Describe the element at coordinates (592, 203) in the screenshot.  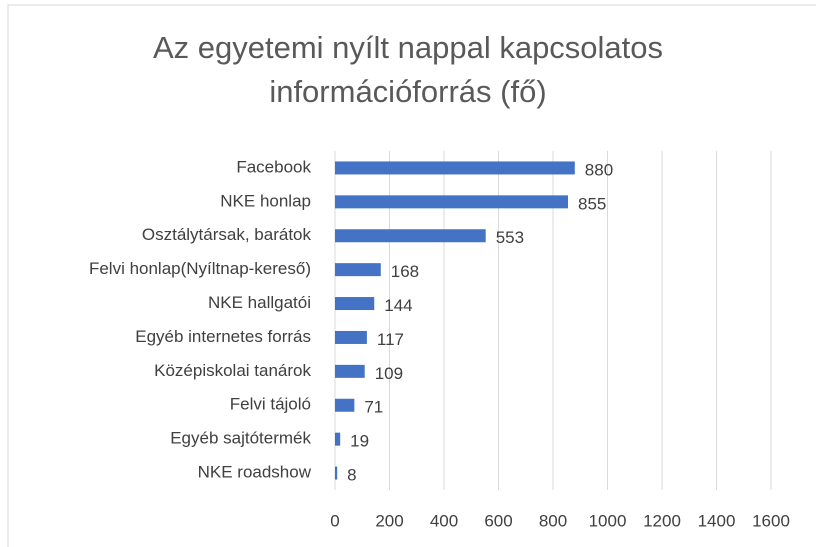
I see `data-label: 855` at that location.